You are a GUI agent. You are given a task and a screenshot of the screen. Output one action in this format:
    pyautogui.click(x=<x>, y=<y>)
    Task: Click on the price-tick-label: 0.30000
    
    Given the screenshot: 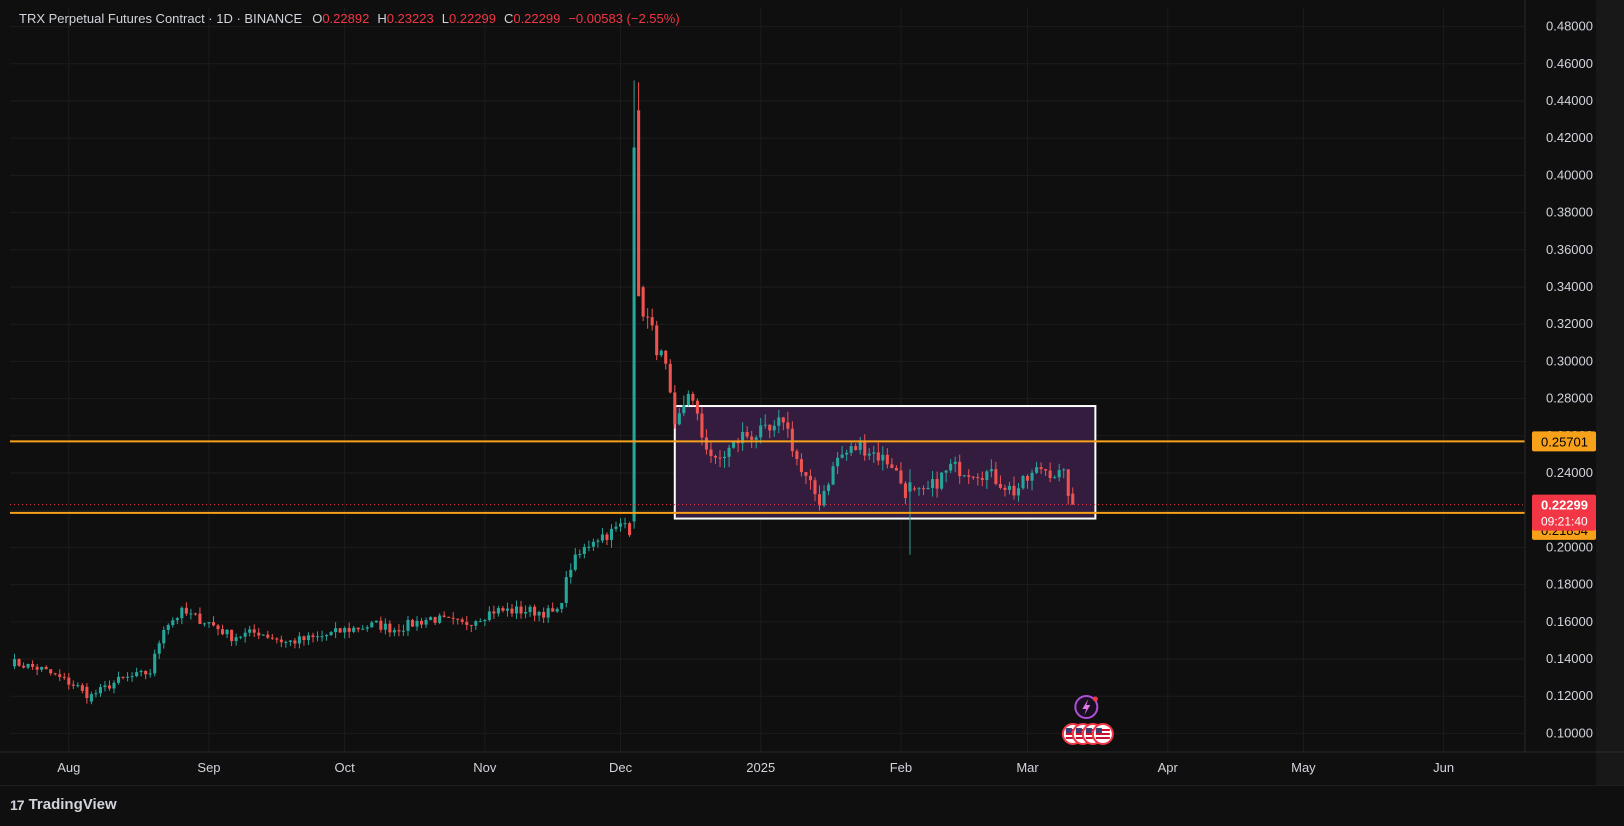 What is the action you would take?
    pyautogui.click(x=1569, y=360)
    